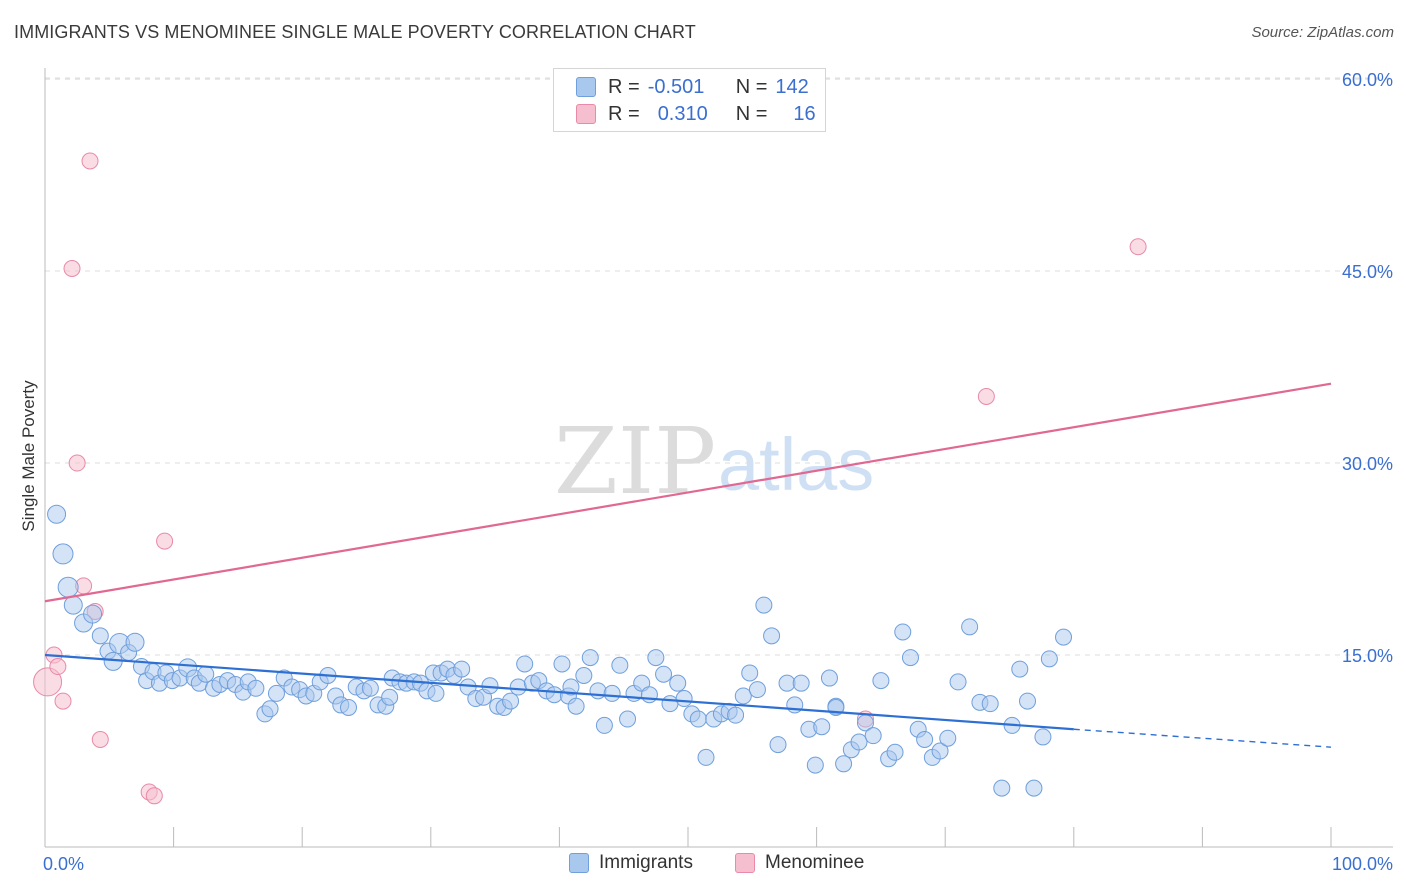 The width and height of the screenshot is (1406, 892). Describe the element at coordinates (28, 456) in the screenshot. I see `y-axis-label: Single Male Poverty` at that location.